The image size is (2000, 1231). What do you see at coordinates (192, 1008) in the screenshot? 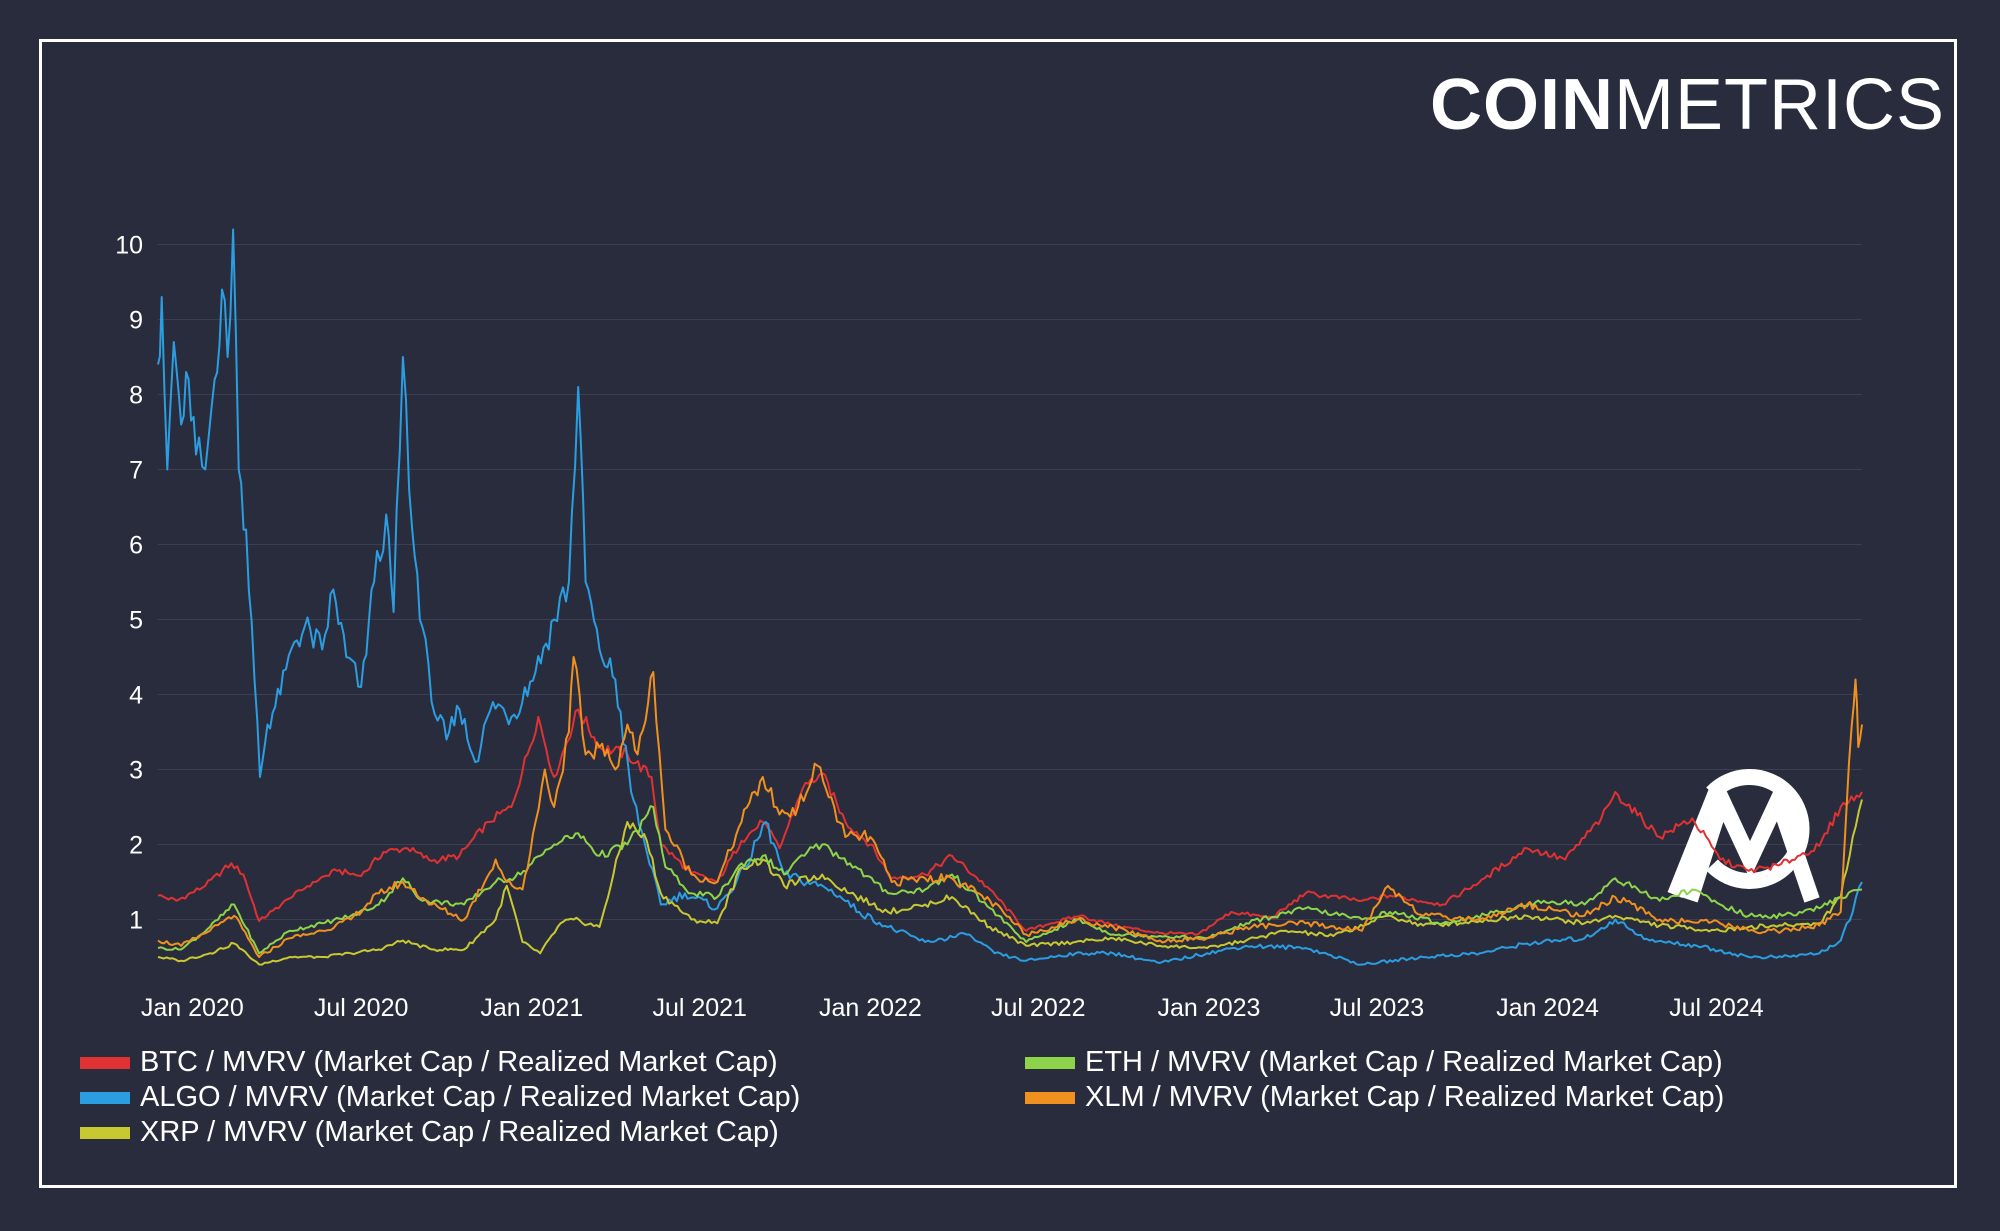
I see `x-tick-label: Jan 2020` at bounding box center [192, 1008].